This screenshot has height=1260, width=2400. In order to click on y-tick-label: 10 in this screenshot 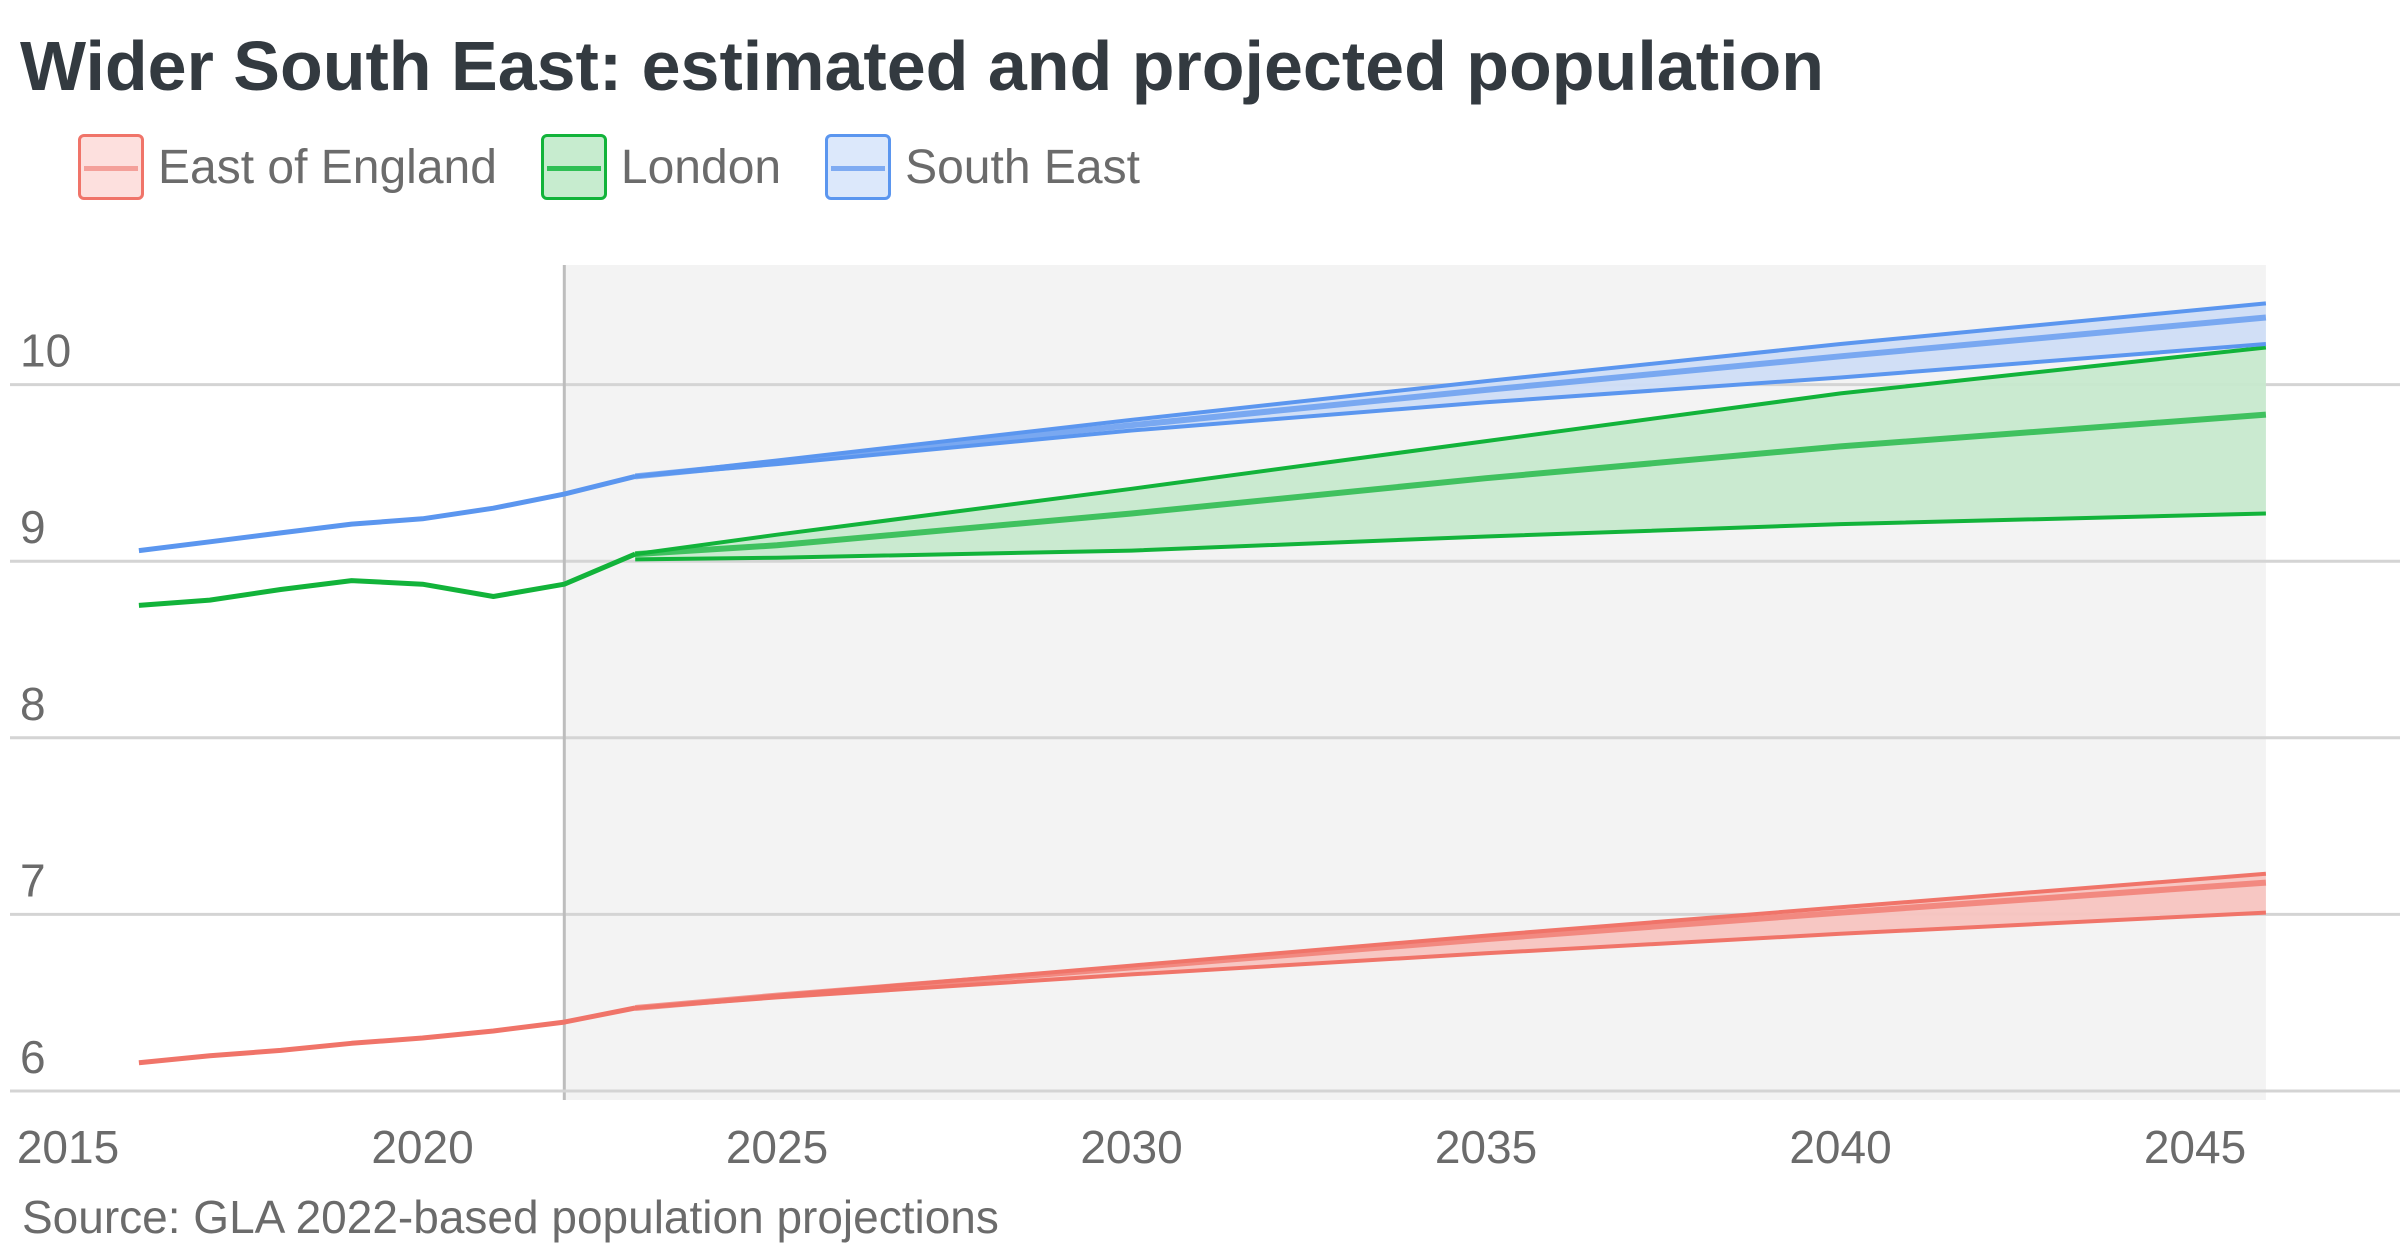, I will do `click(45, 351)`.